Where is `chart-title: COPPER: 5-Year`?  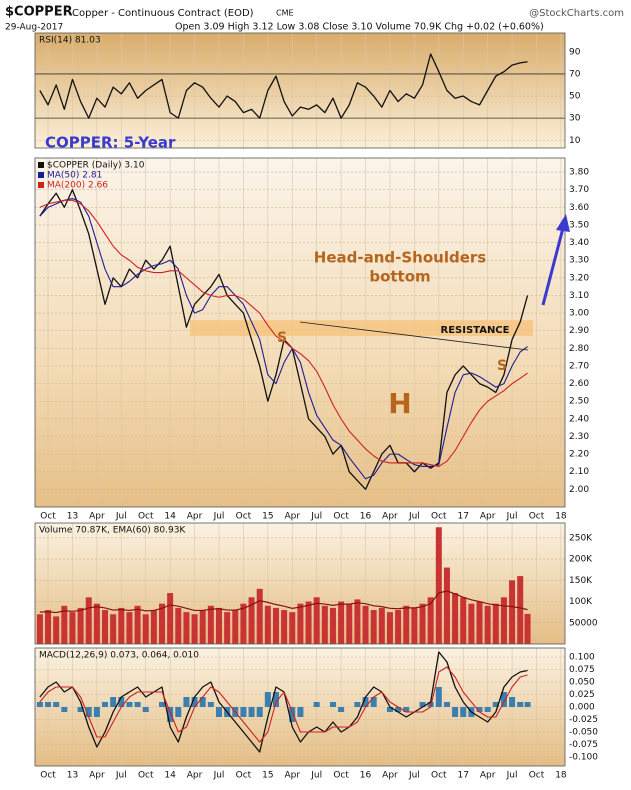 chart-title: COPPER: 5-Year is located at coordinates (110, 143).